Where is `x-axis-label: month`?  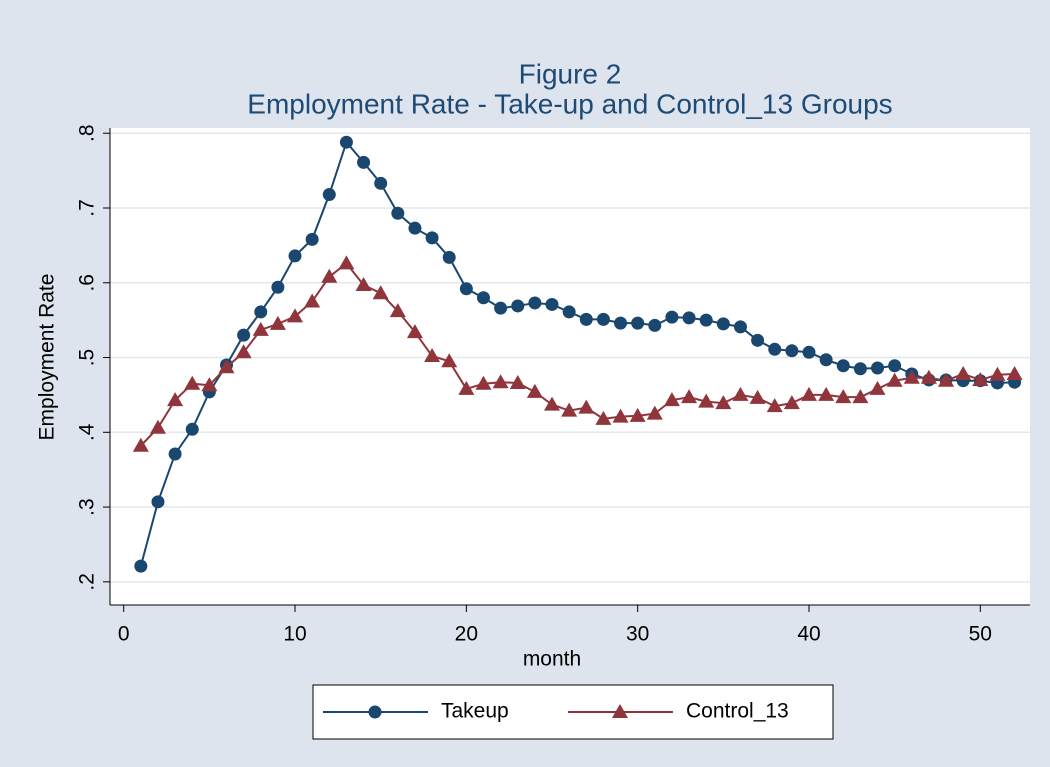
x-axis-label: month is located at coordinates (552, 659).